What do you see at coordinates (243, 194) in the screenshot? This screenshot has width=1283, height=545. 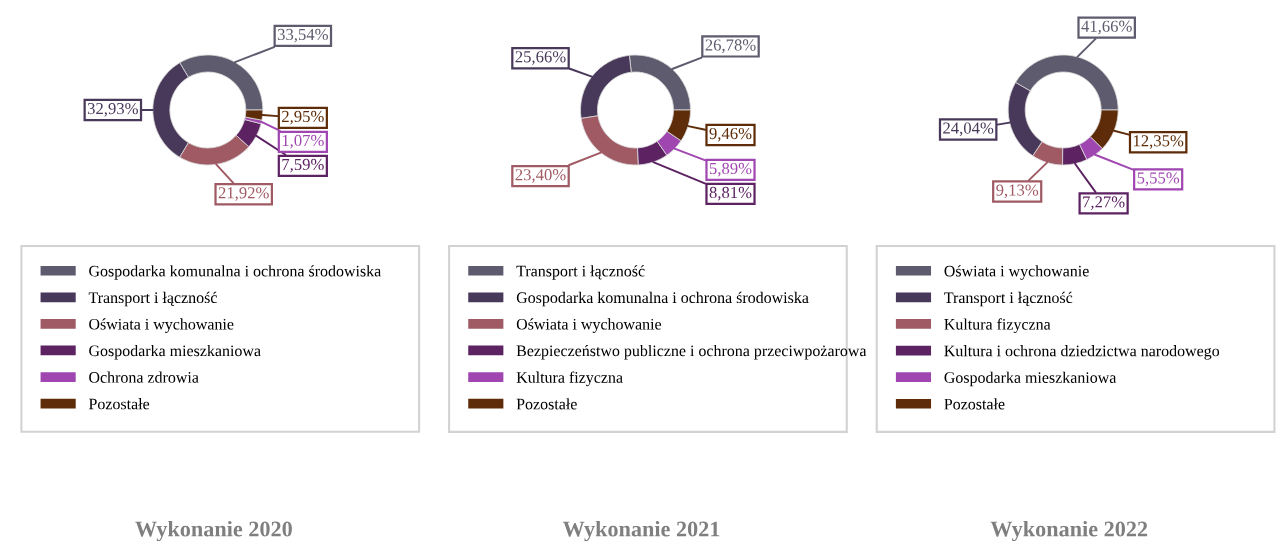 I see `data-label: 21,92%` at bounding box center [243, 194].